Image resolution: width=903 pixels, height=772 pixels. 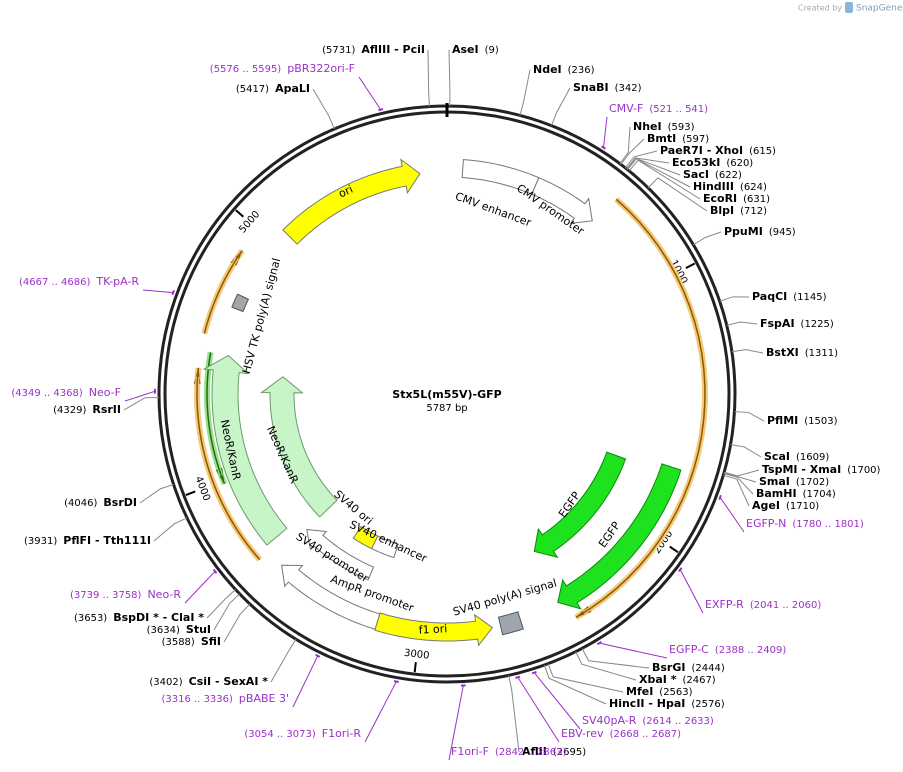 I want to click on site-label: HincII - HpaI(2576), so click(x=667, y=703).